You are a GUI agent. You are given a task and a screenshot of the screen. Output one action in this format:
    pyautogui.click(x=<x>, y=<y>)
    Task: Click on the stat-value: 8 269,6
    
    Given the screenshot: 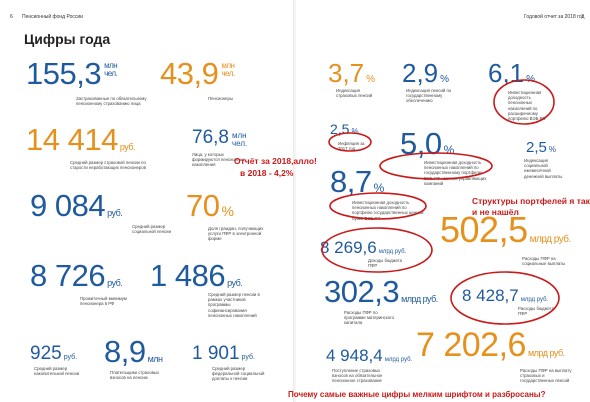 What is the action you would take?
    pyautogui.click(x=348, y=247)
    